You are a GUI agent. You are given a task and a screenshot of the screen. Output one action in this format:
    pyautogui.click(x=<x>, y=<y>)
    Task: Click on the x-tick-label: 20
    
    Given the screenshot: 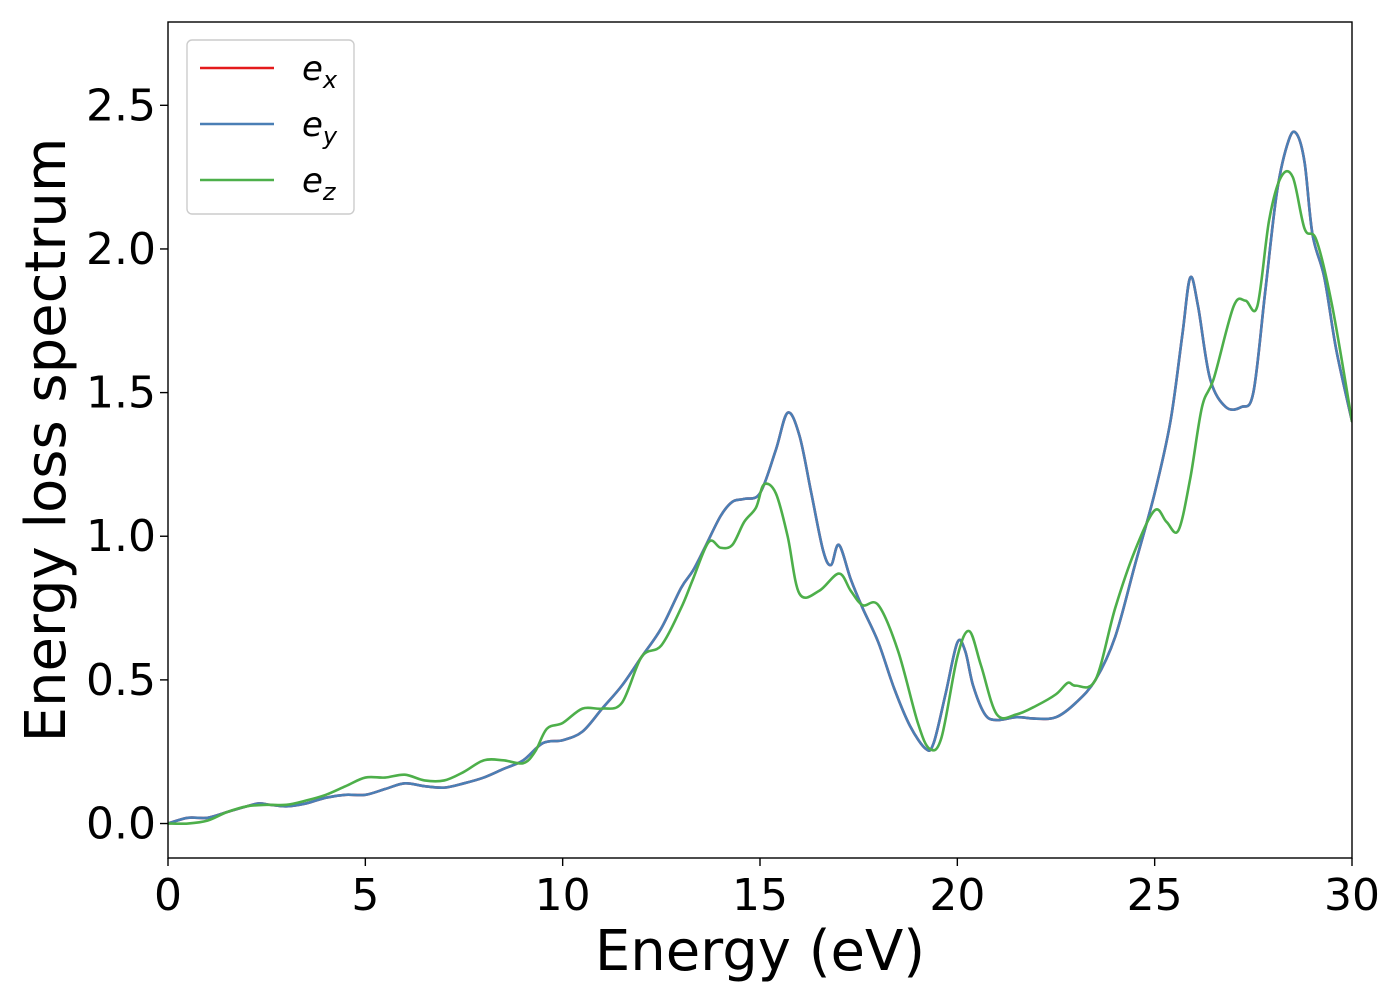 What is the action you would take?
    pyautogui.click(x=957, y=895)
    